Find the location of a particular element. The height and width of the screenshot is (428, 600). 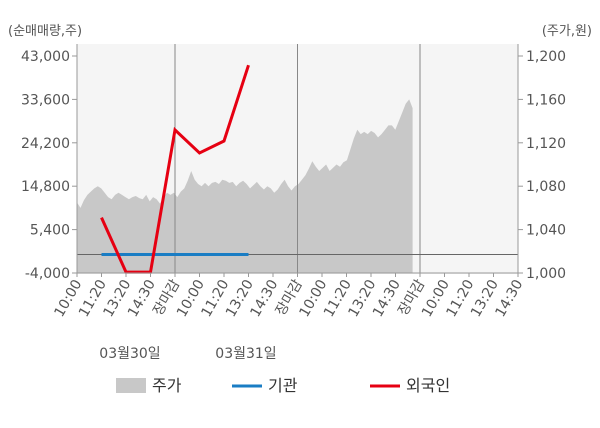

right-tick-label: 1,120 is located at coordinates (546, 144).